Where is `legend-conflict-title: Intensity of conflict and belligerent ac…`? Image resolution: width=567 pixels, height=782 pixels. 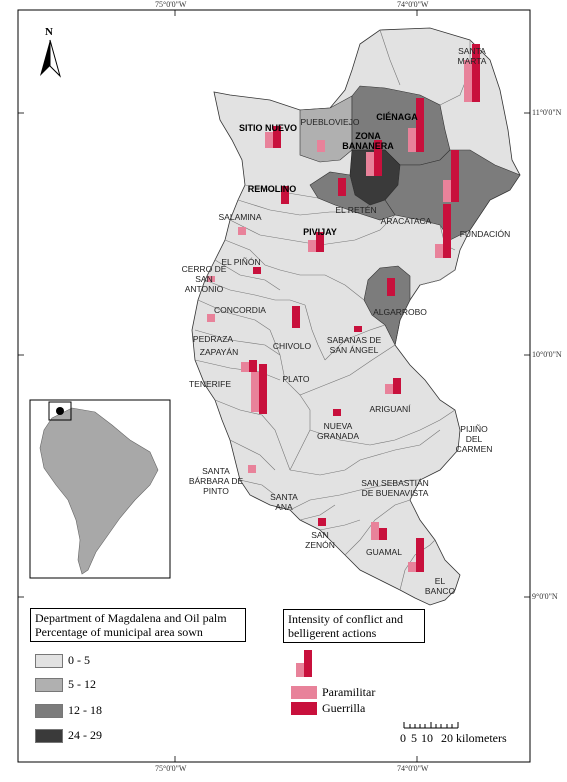
legend-conflict-title: Intensity of conflict and belligerent ac… is located at coordinates (354, 626).